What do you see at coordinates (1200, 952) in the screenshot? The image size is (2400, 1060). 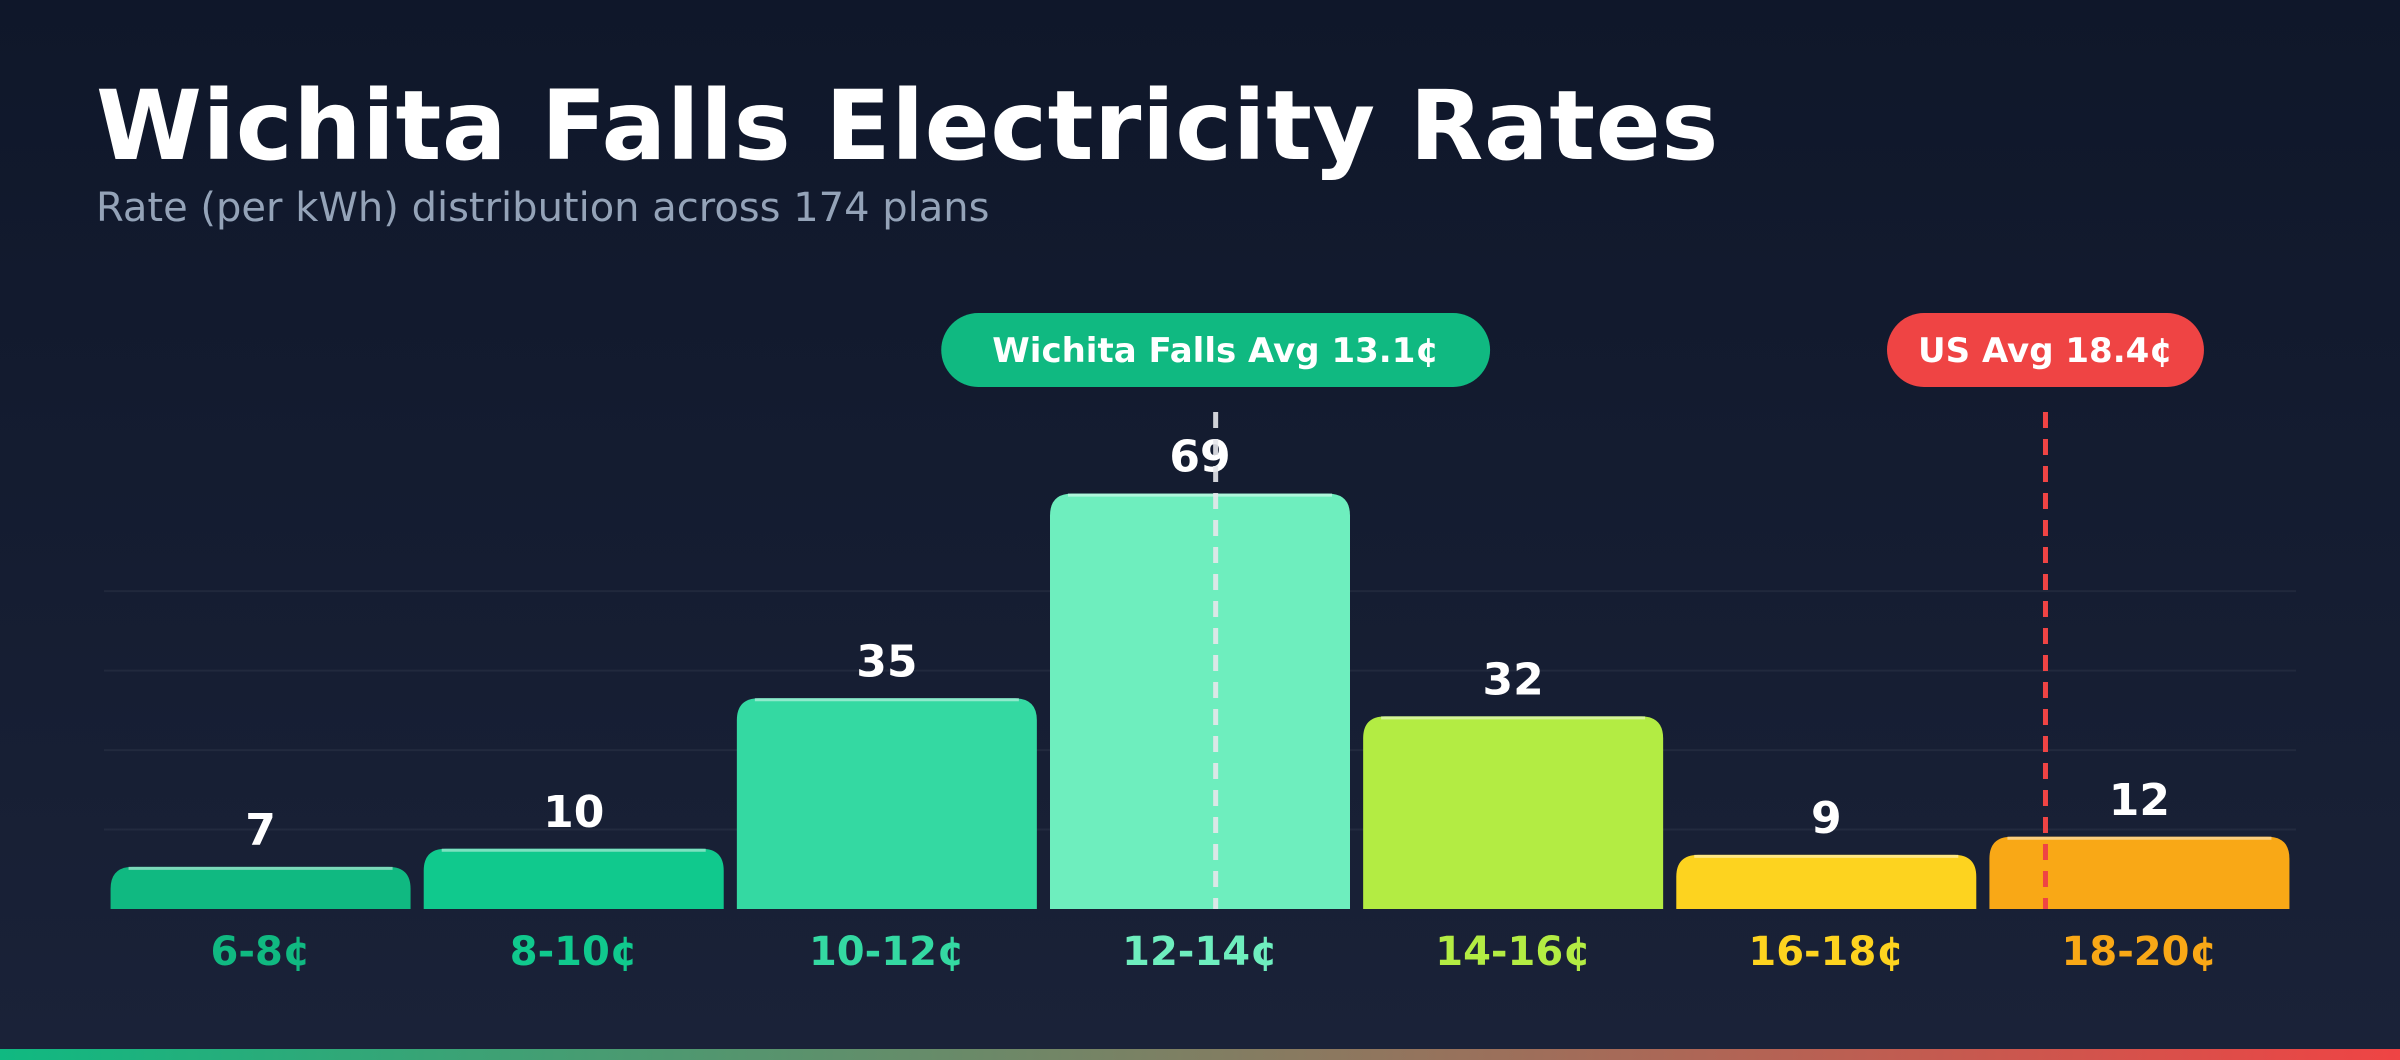 I see `category-label: 12-14¢` at bounding box center [1200, 952].